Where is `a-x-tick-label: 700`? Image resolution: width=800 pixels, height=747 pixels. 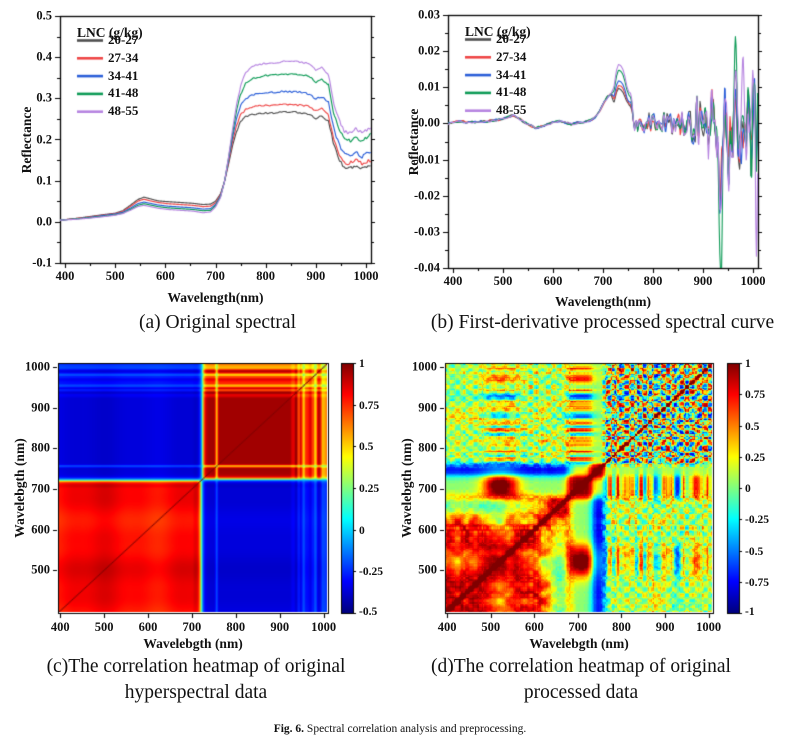 a-x-tick-label: 700 is located at coordinates (215, 276).